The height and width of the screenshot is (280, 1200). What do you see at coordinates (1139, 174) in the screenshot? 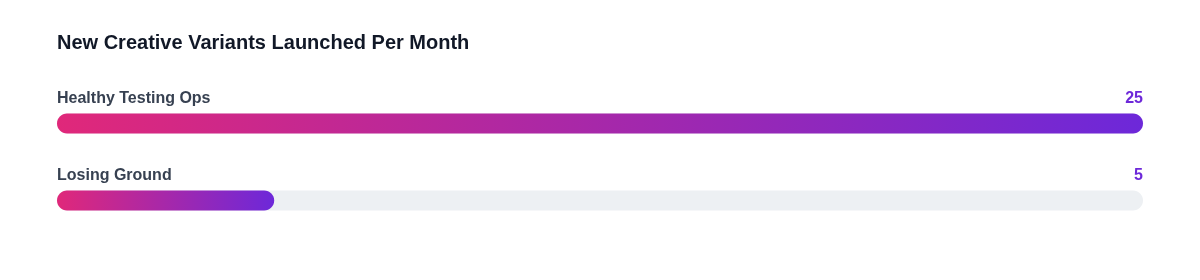
I see `data-label: 5` at bounding box center [1139, 174].